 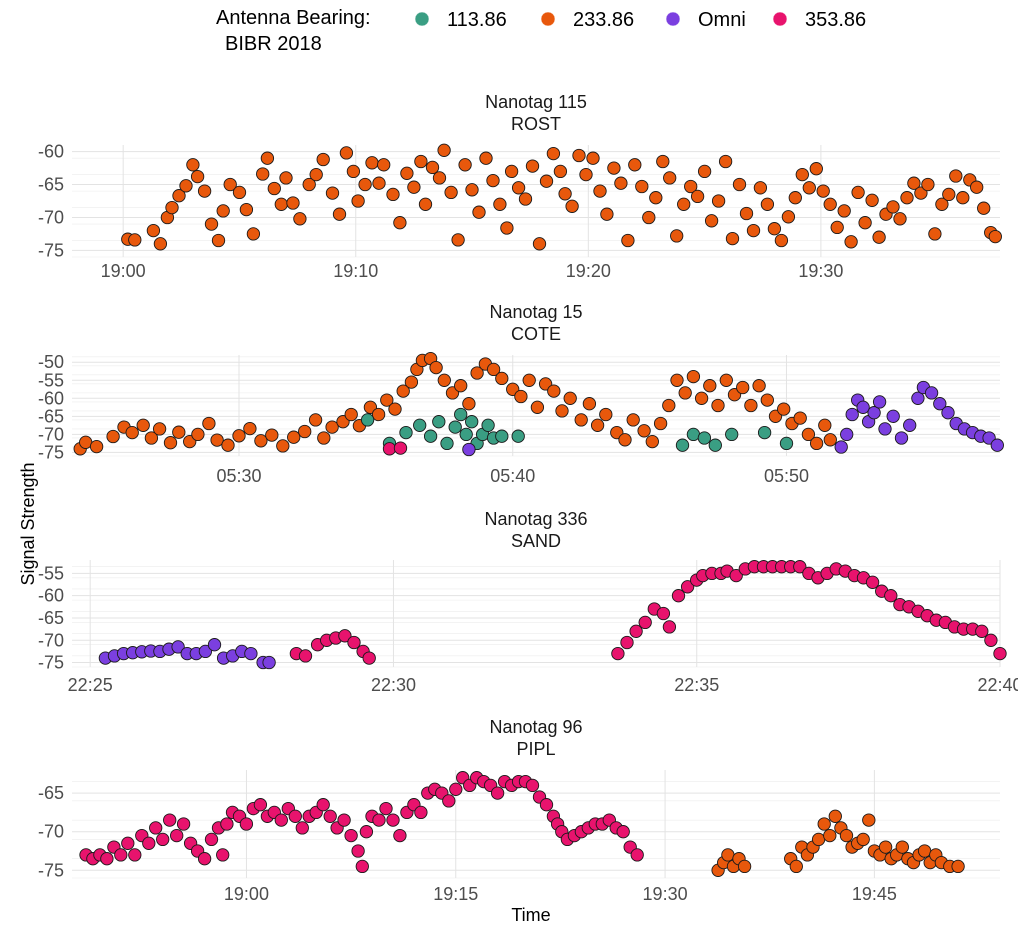 I want to click on x-tick-label: 19:15, so click(x=455, y=894).